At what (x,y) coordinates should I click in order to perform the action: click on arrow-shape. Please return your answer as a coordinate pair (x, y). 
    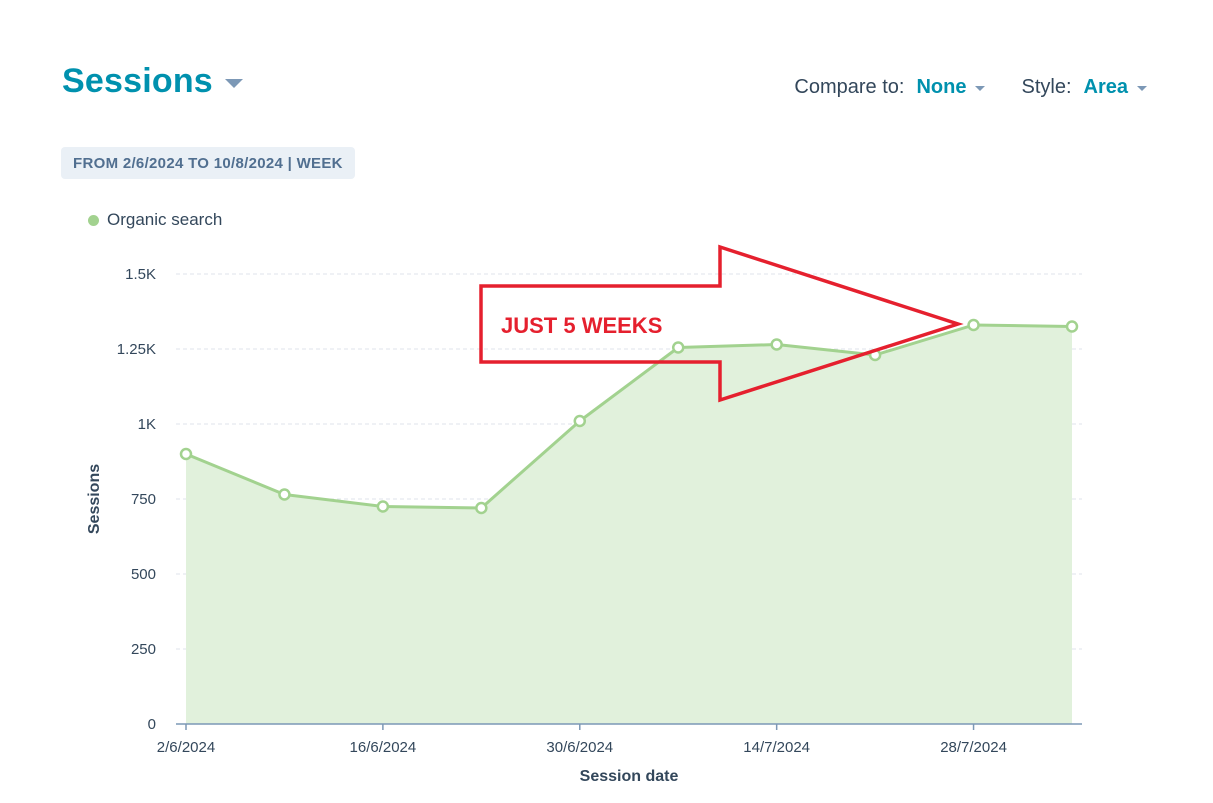
    Looking at the image, I should click on (721, 323).